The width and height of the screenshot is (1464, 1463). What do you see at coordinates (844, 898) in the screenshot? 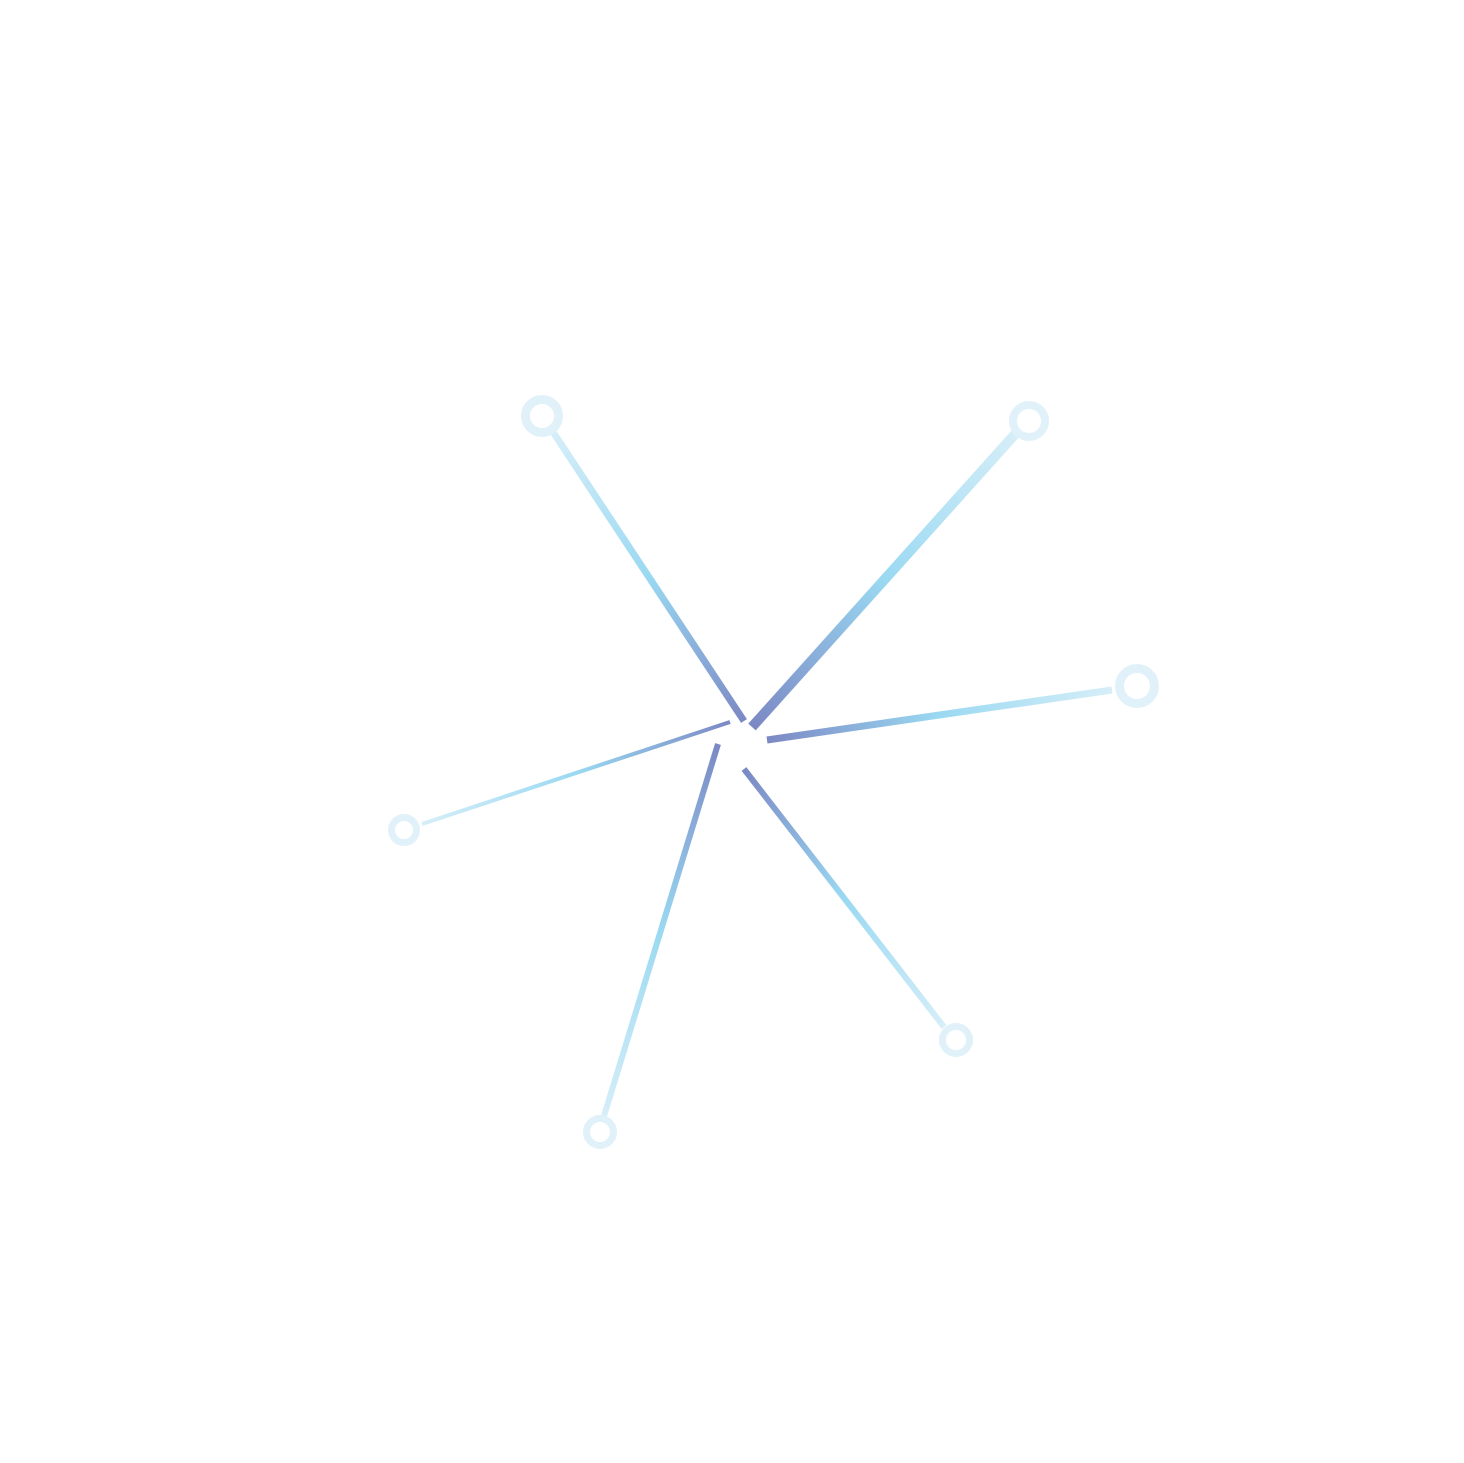
I see `spoke-lower-right` at bounding box center [844, 898].